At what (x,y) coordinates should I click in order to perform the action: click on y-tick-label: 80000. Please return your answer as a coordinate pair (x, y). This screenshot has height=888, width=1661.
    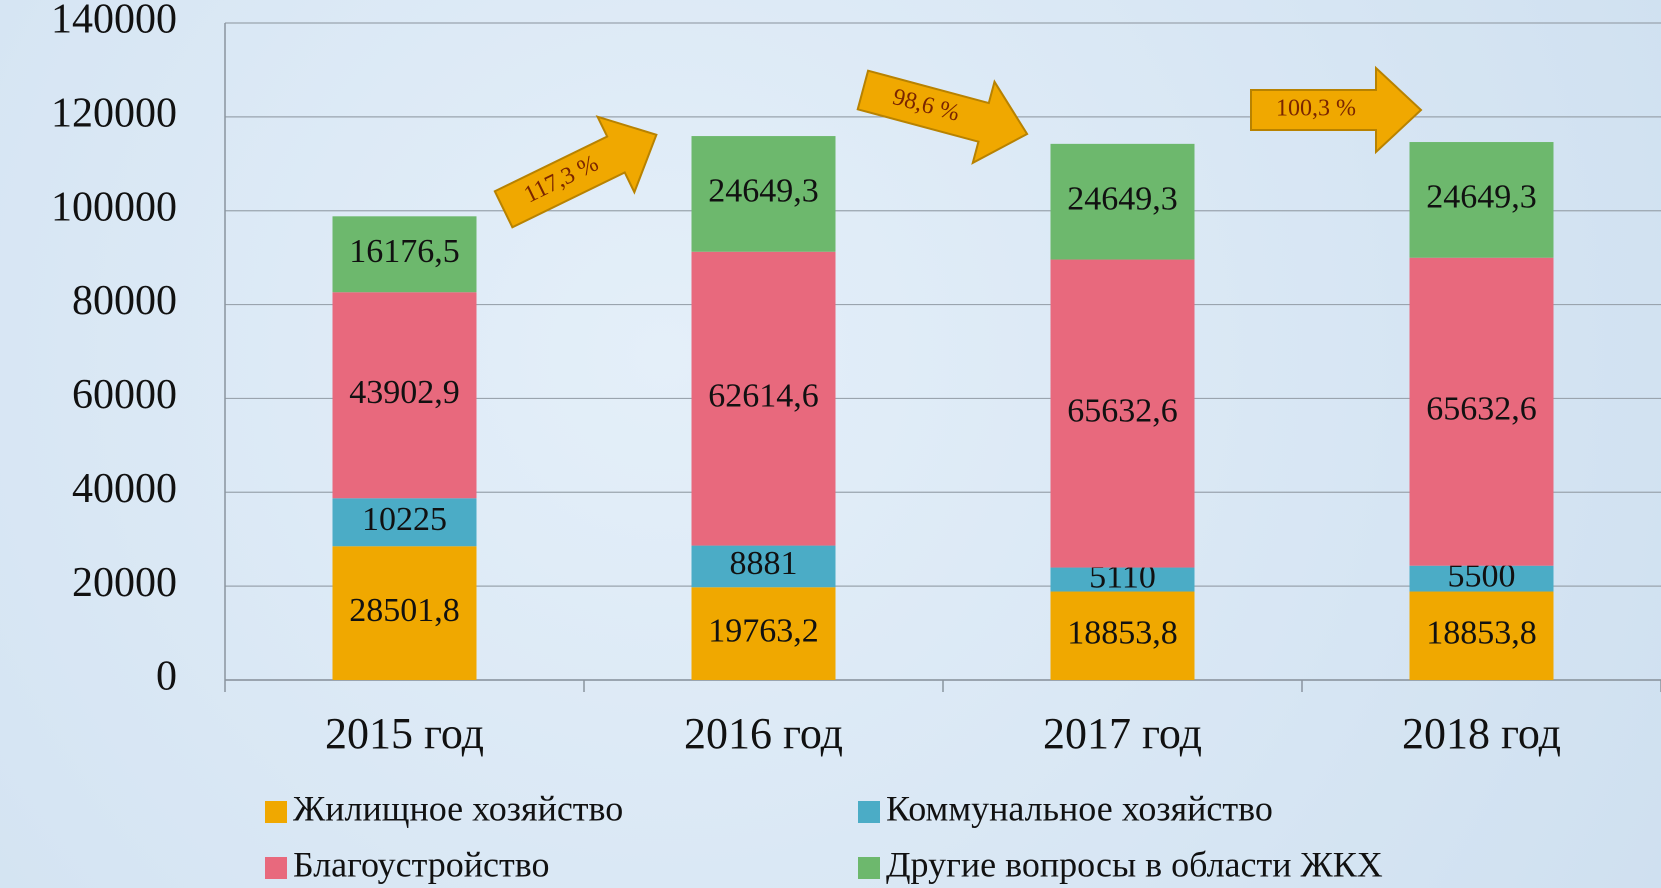
    Looking at the image, I should click on (124, 301).